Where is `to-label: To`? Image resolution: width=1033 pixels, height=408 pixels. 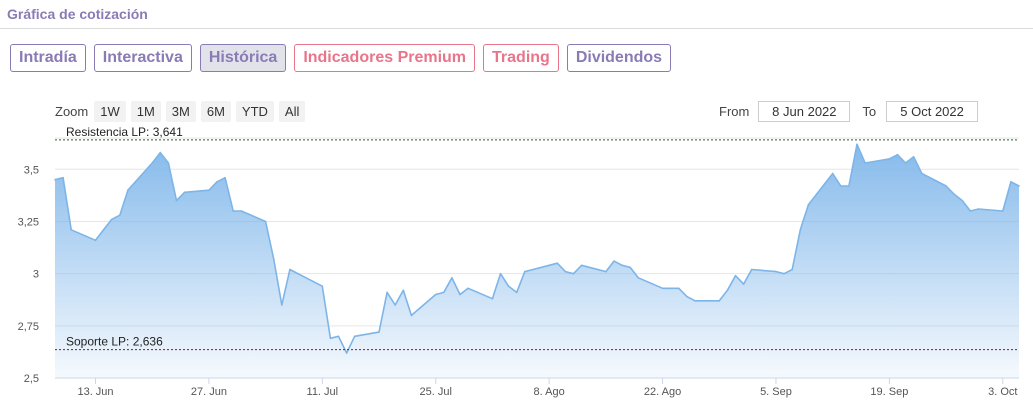
to-label: To is located at coordinates (869, 111).